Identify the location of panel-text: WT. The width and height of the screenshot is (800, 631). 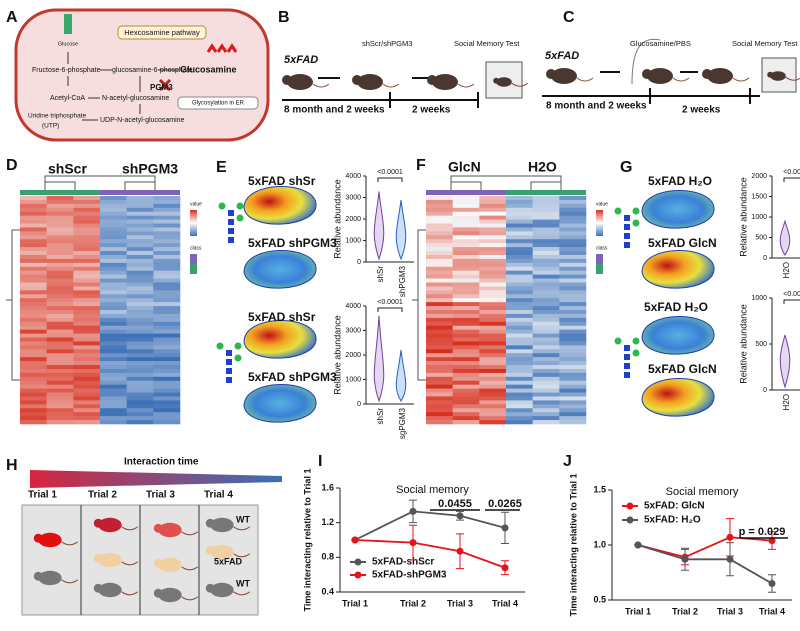
(243, 583).